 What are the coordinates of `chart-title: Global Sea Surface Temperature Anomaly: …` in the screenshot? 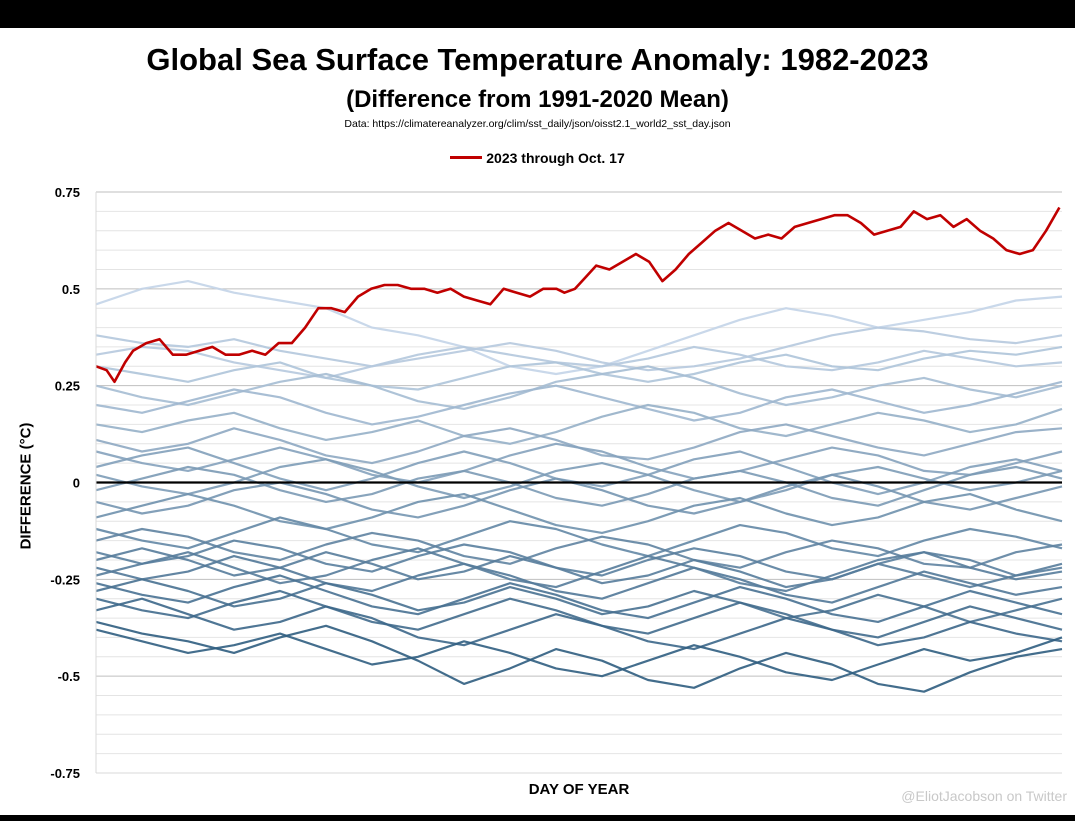 It's located at (537, 59).